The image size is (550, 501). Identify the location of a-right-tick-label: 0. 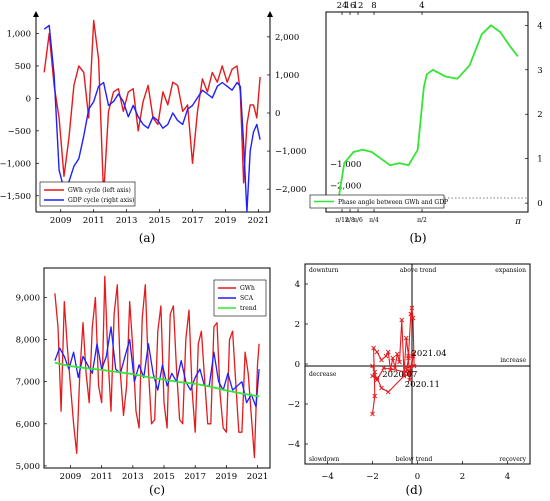
(277, 114).